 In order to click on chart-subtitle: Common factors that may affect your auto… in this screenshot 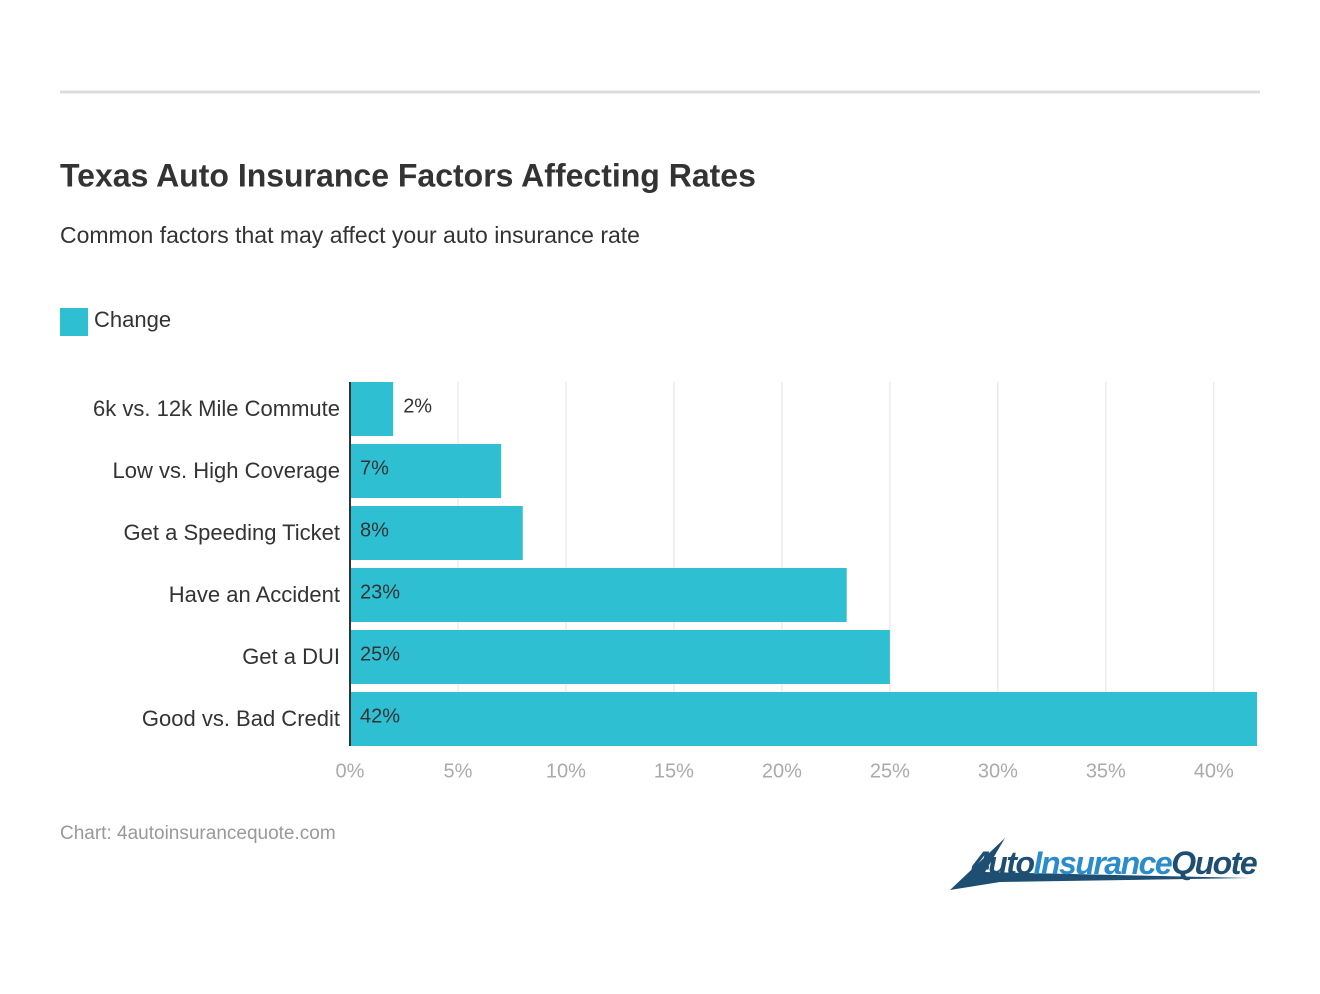, I will do `click(350, 235)`.